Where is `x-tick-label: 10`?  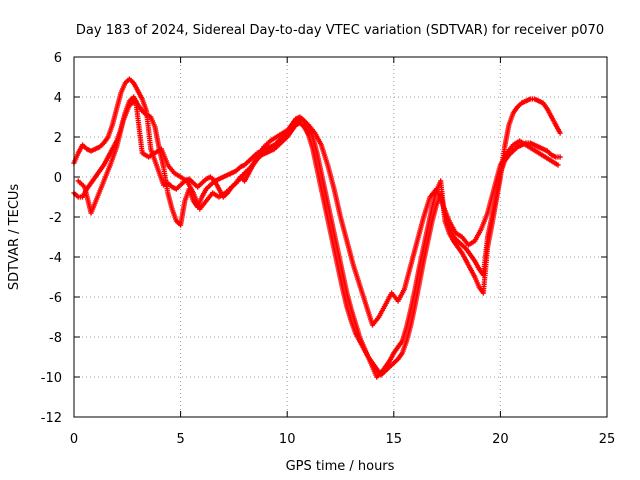
x-tick-label: 10 is located at coordinates (287, 439).